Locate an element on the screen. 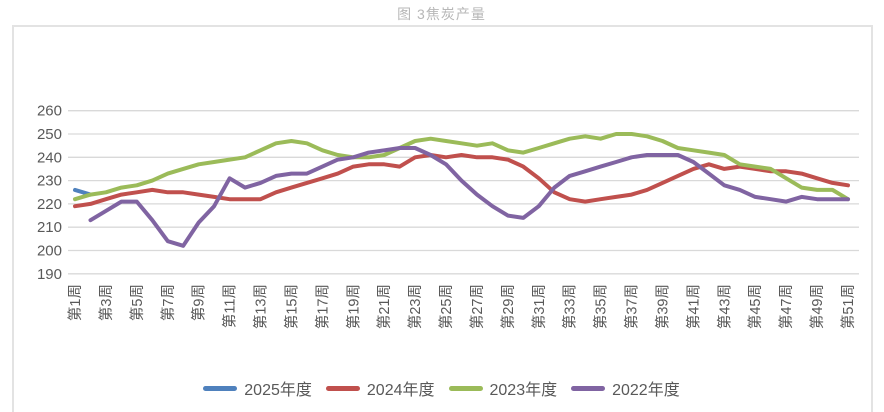 This screenshot has width=884, height=412. x-axis-tick-label: 第11周 is located at coordinates (230, 306).